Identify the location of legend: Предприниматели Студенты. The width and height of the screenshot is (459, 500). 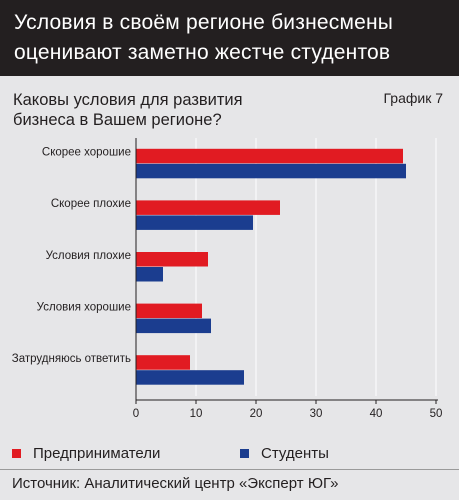
(229, 453).